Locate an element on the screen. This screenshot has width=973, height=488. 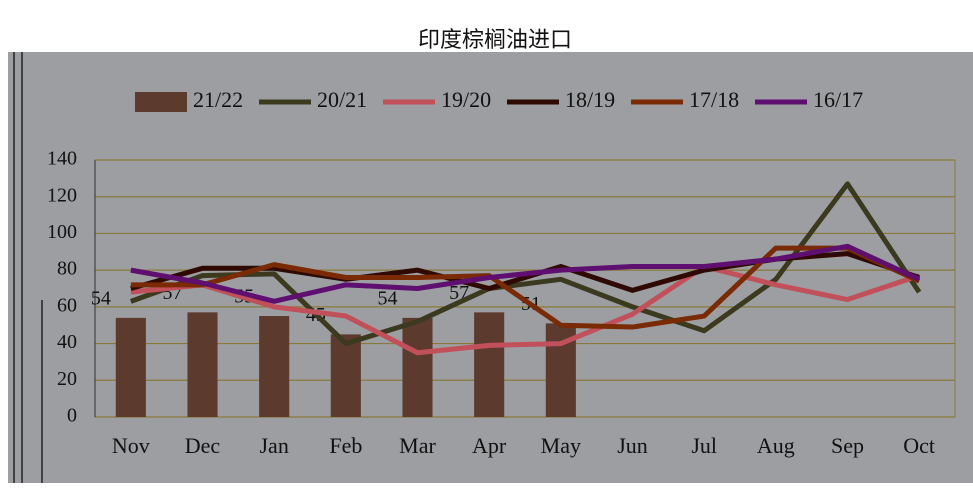
y-tick-label: 20 is located at coordinates (67, 379).